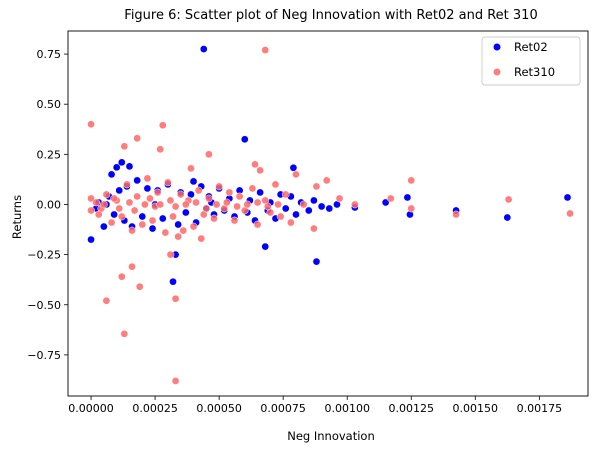 This screenshot has width=604, height=453. I want to click on y-axis-ticks: 0.75 0.50 0.25 0.00 −0.25 −0.50 −0.75, so click(47, 205).